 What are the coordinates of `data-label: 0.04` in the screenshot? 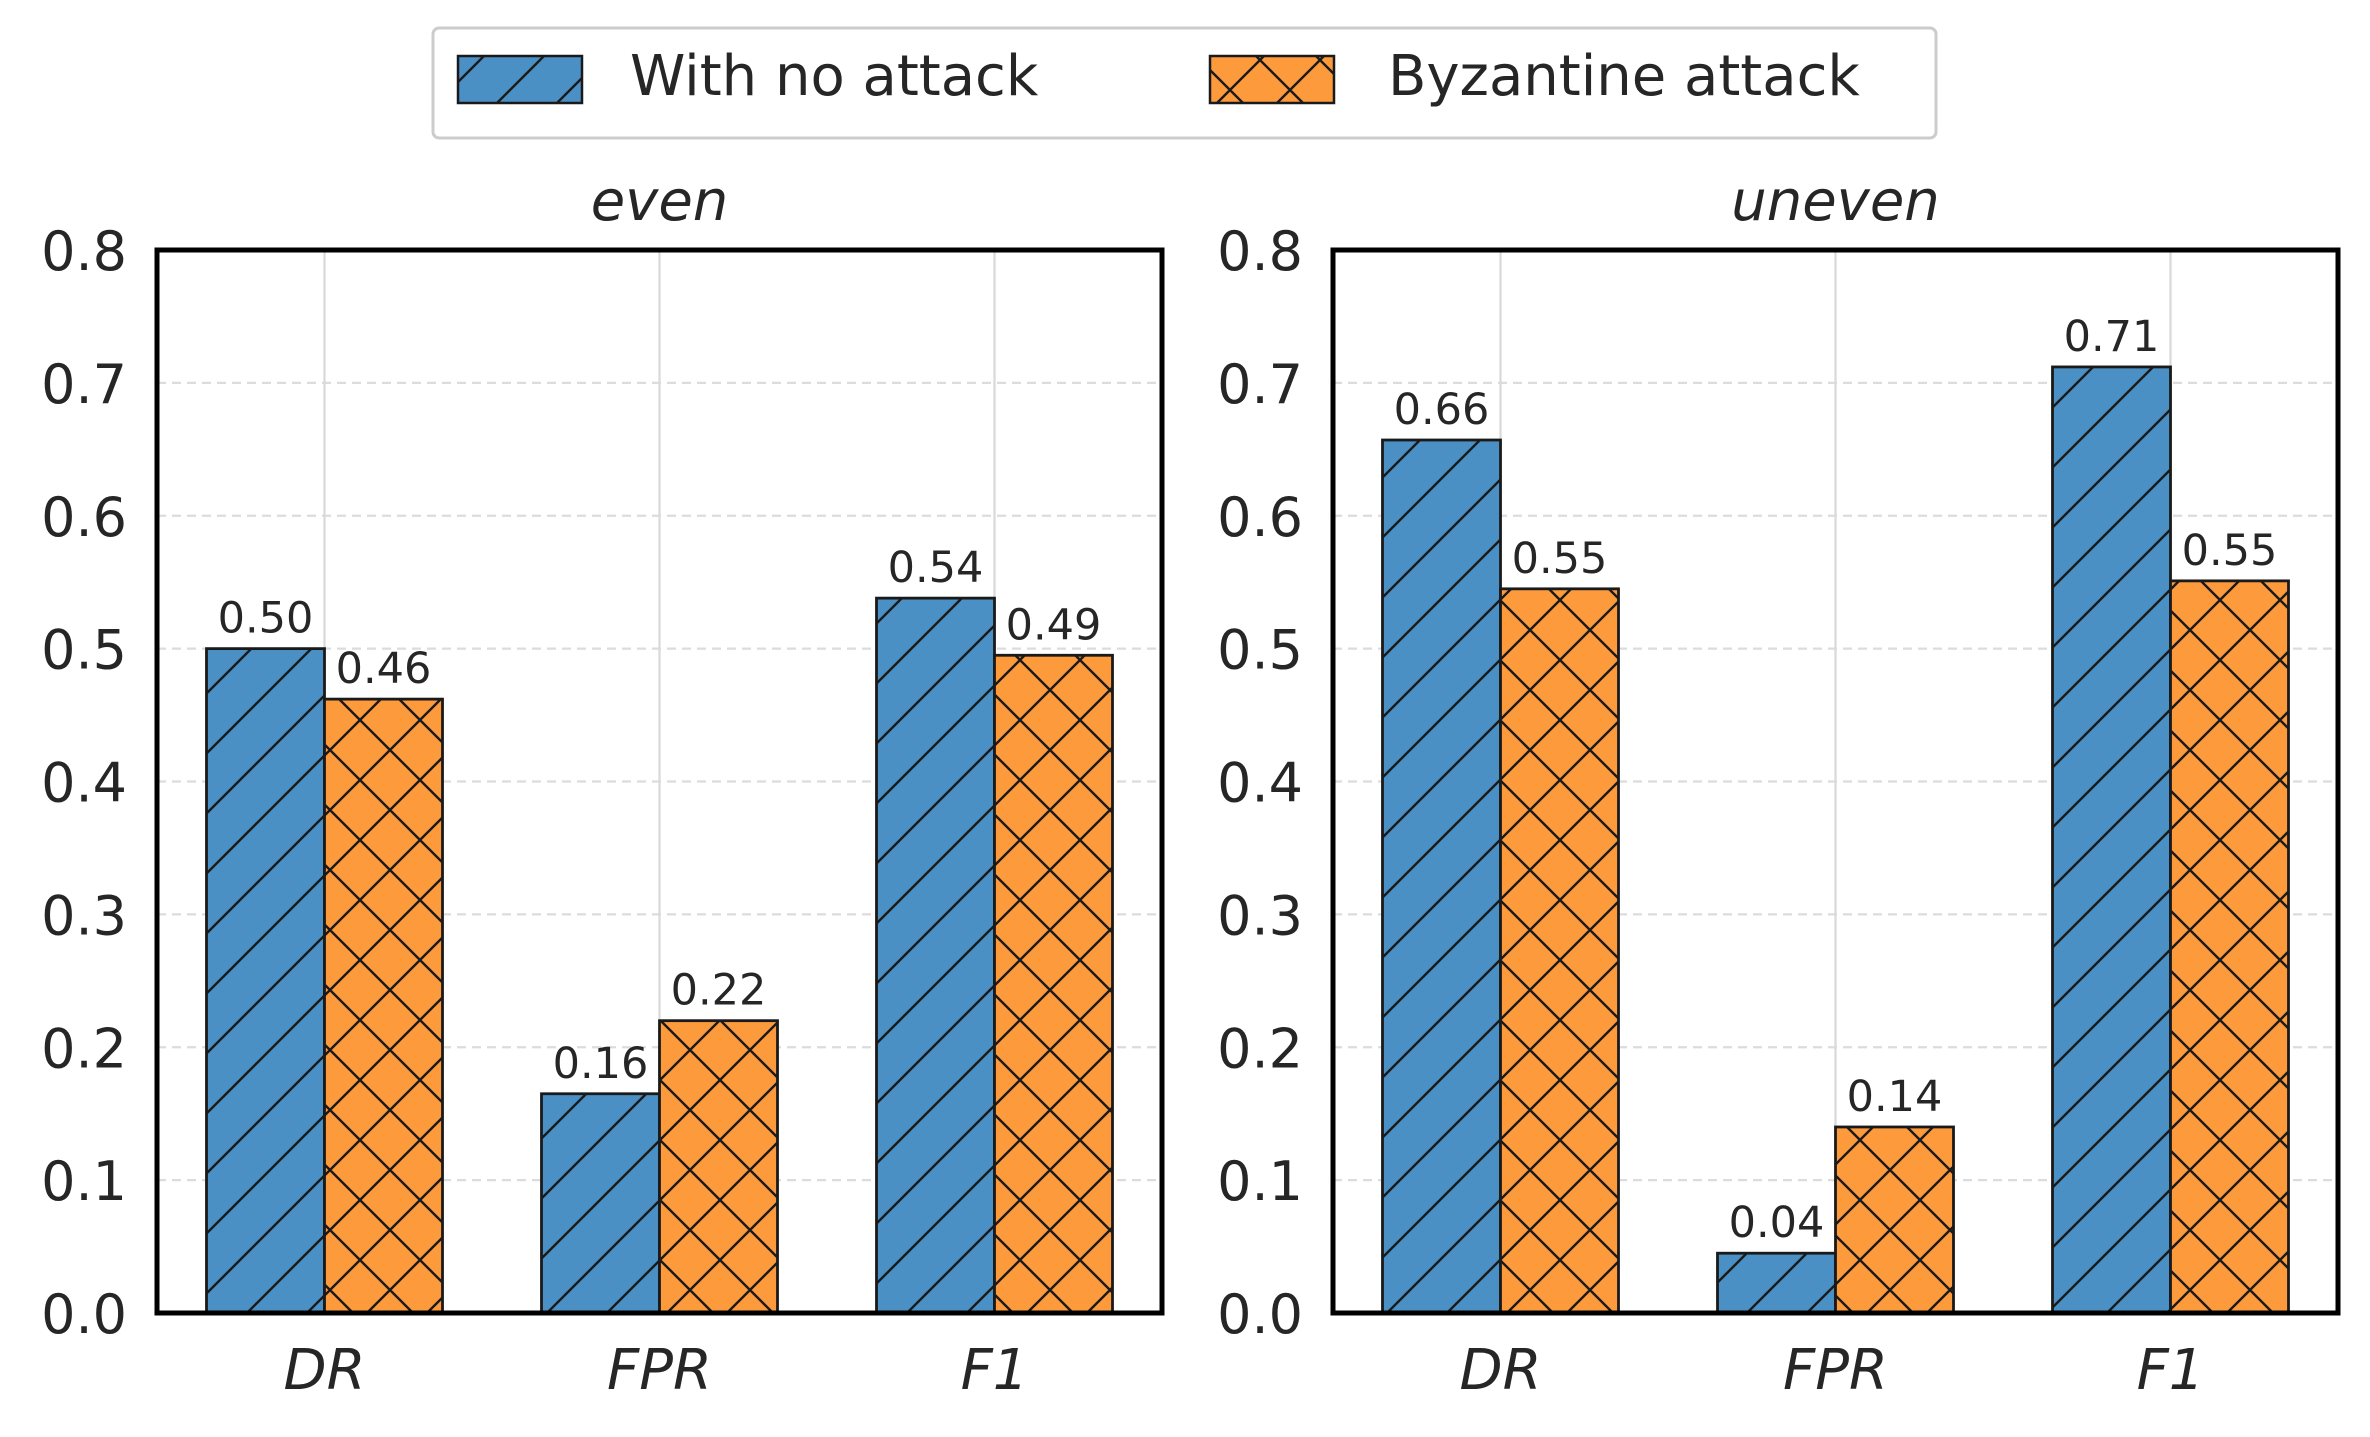 It's located at (1777, 1223).